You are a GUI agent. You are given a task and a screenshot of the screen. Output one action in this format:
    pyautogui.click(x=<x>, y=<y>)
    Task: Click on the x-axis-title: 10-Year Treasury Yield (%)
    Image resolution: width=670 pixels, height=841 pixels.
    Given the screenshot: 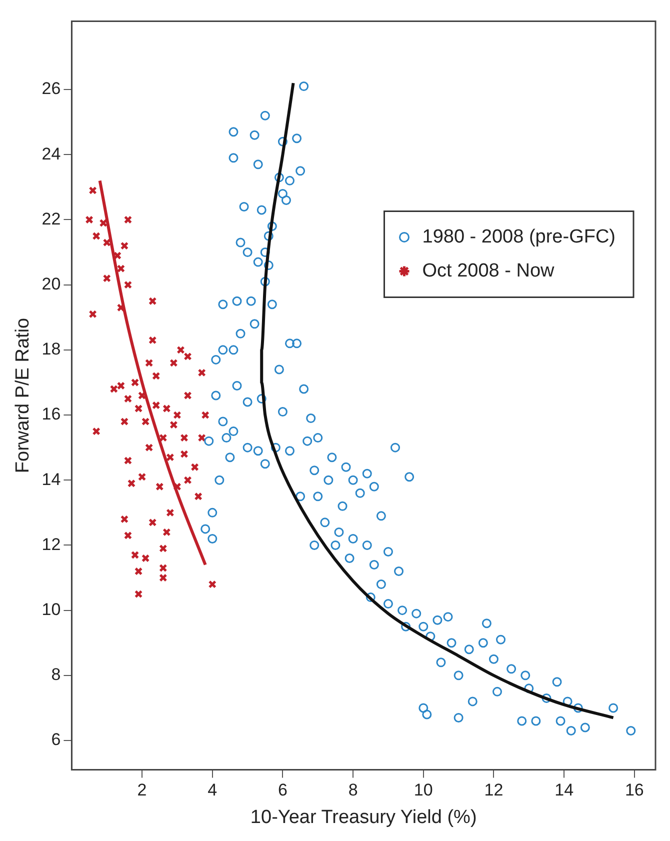 What is the action you would take?
    pyautogui.click(x=363, y=817)
    